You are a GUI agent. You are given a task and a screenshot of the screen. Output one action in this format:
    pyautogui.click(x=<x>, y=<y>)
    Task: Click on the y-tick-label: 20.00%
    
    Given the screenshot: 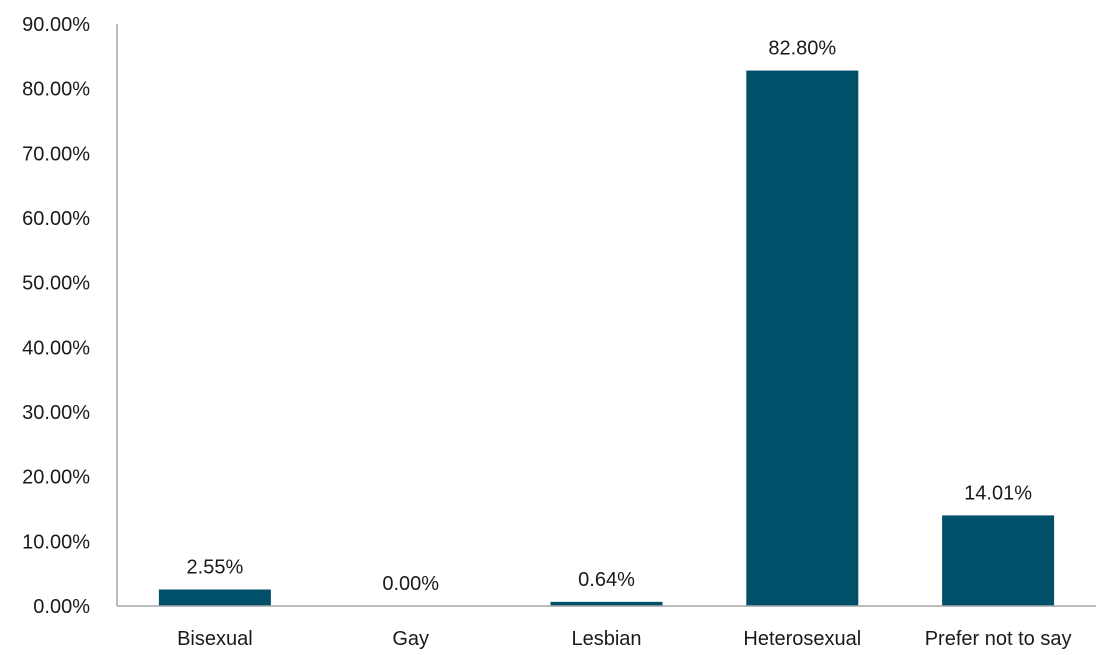 What is the action you would take?
    pyautogui.click(x=56, y=478)
    